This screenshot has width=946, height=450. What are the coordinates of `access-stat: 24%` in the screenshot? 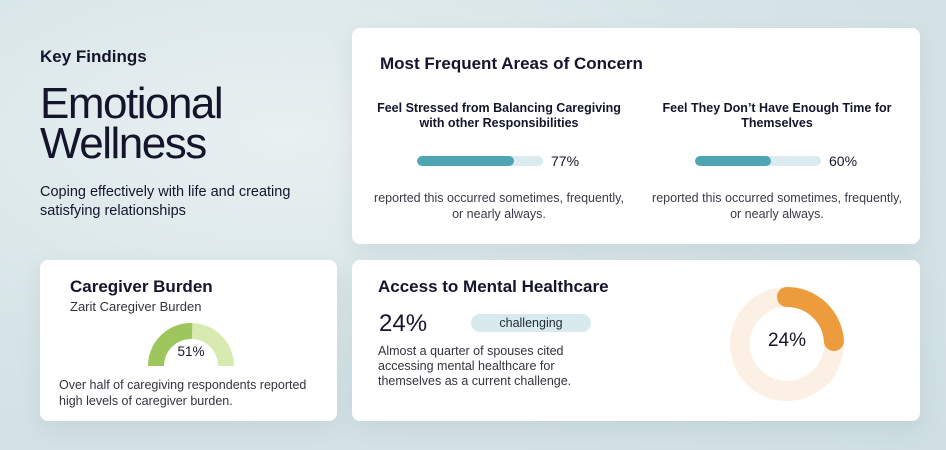 It's located at (403, 323).